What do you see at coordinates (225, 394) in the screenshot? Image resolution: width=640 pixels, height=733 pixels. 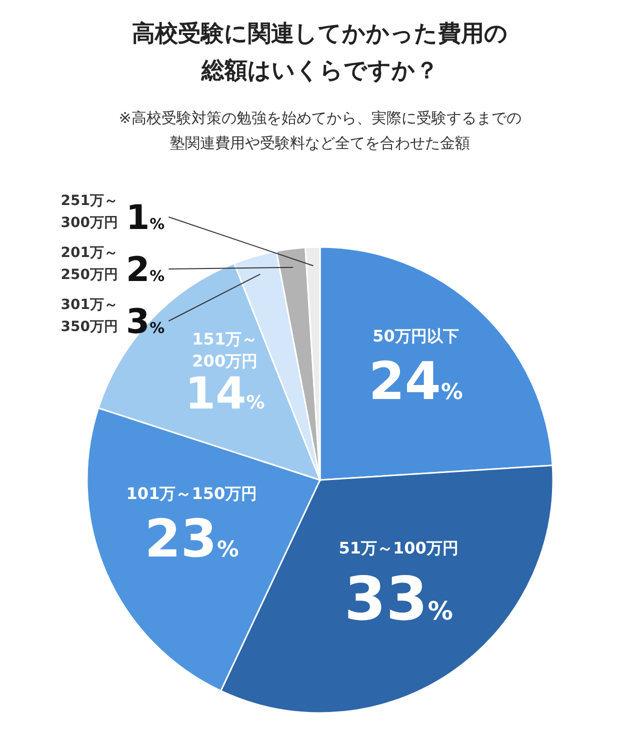 I see `data-label: 14%` at bounding box center [225, 394].